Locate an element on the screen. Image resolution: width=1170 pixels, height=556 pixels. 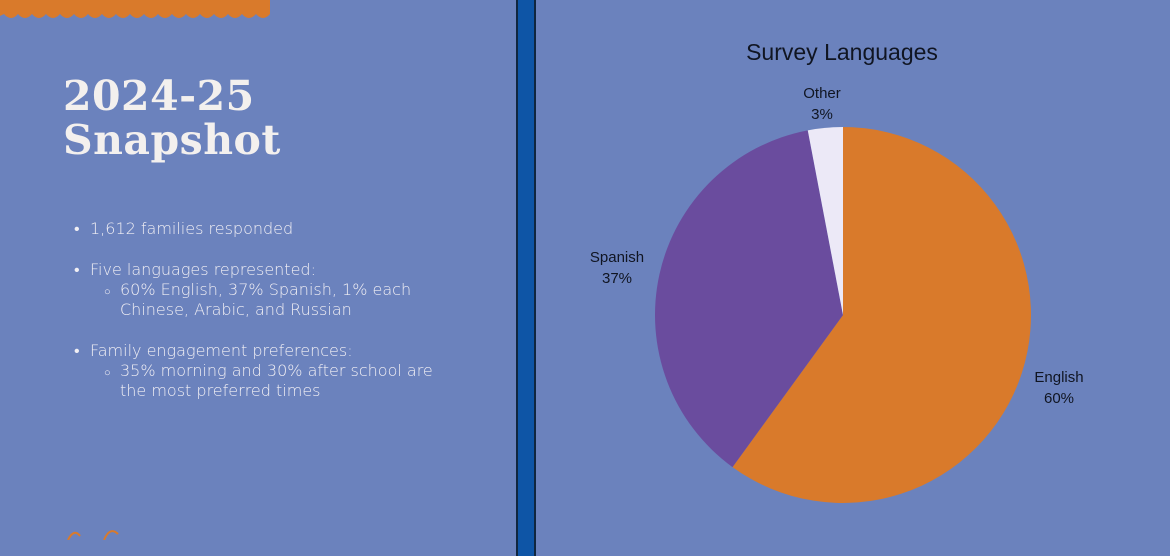
pie-slice-spanish is located at coordinates (748, 299).